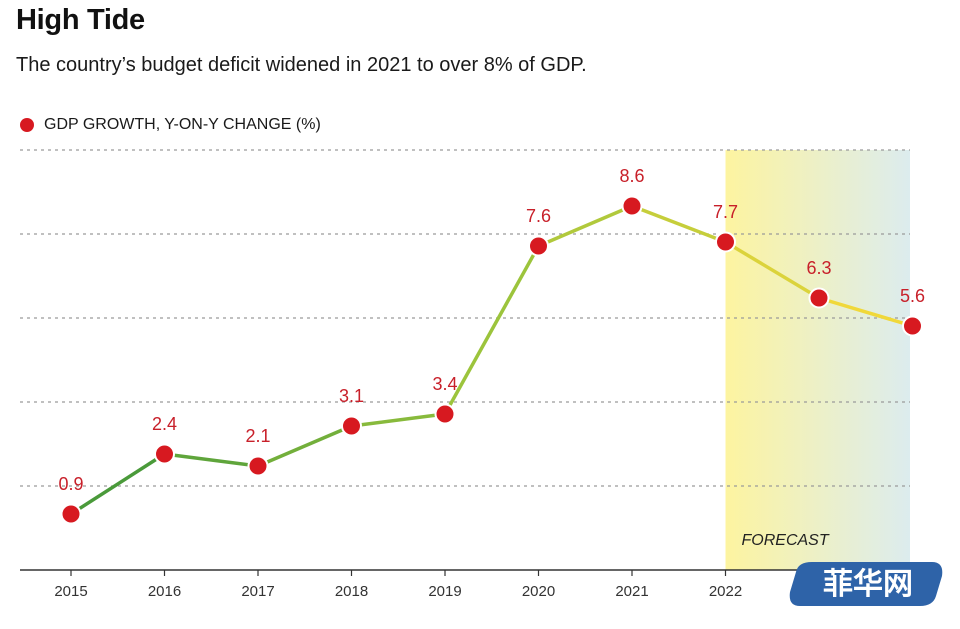  What do you see at coordinates (70, 484) in the screenshot?
I see `data-label: 0.9` at bounding box center [70, 484].